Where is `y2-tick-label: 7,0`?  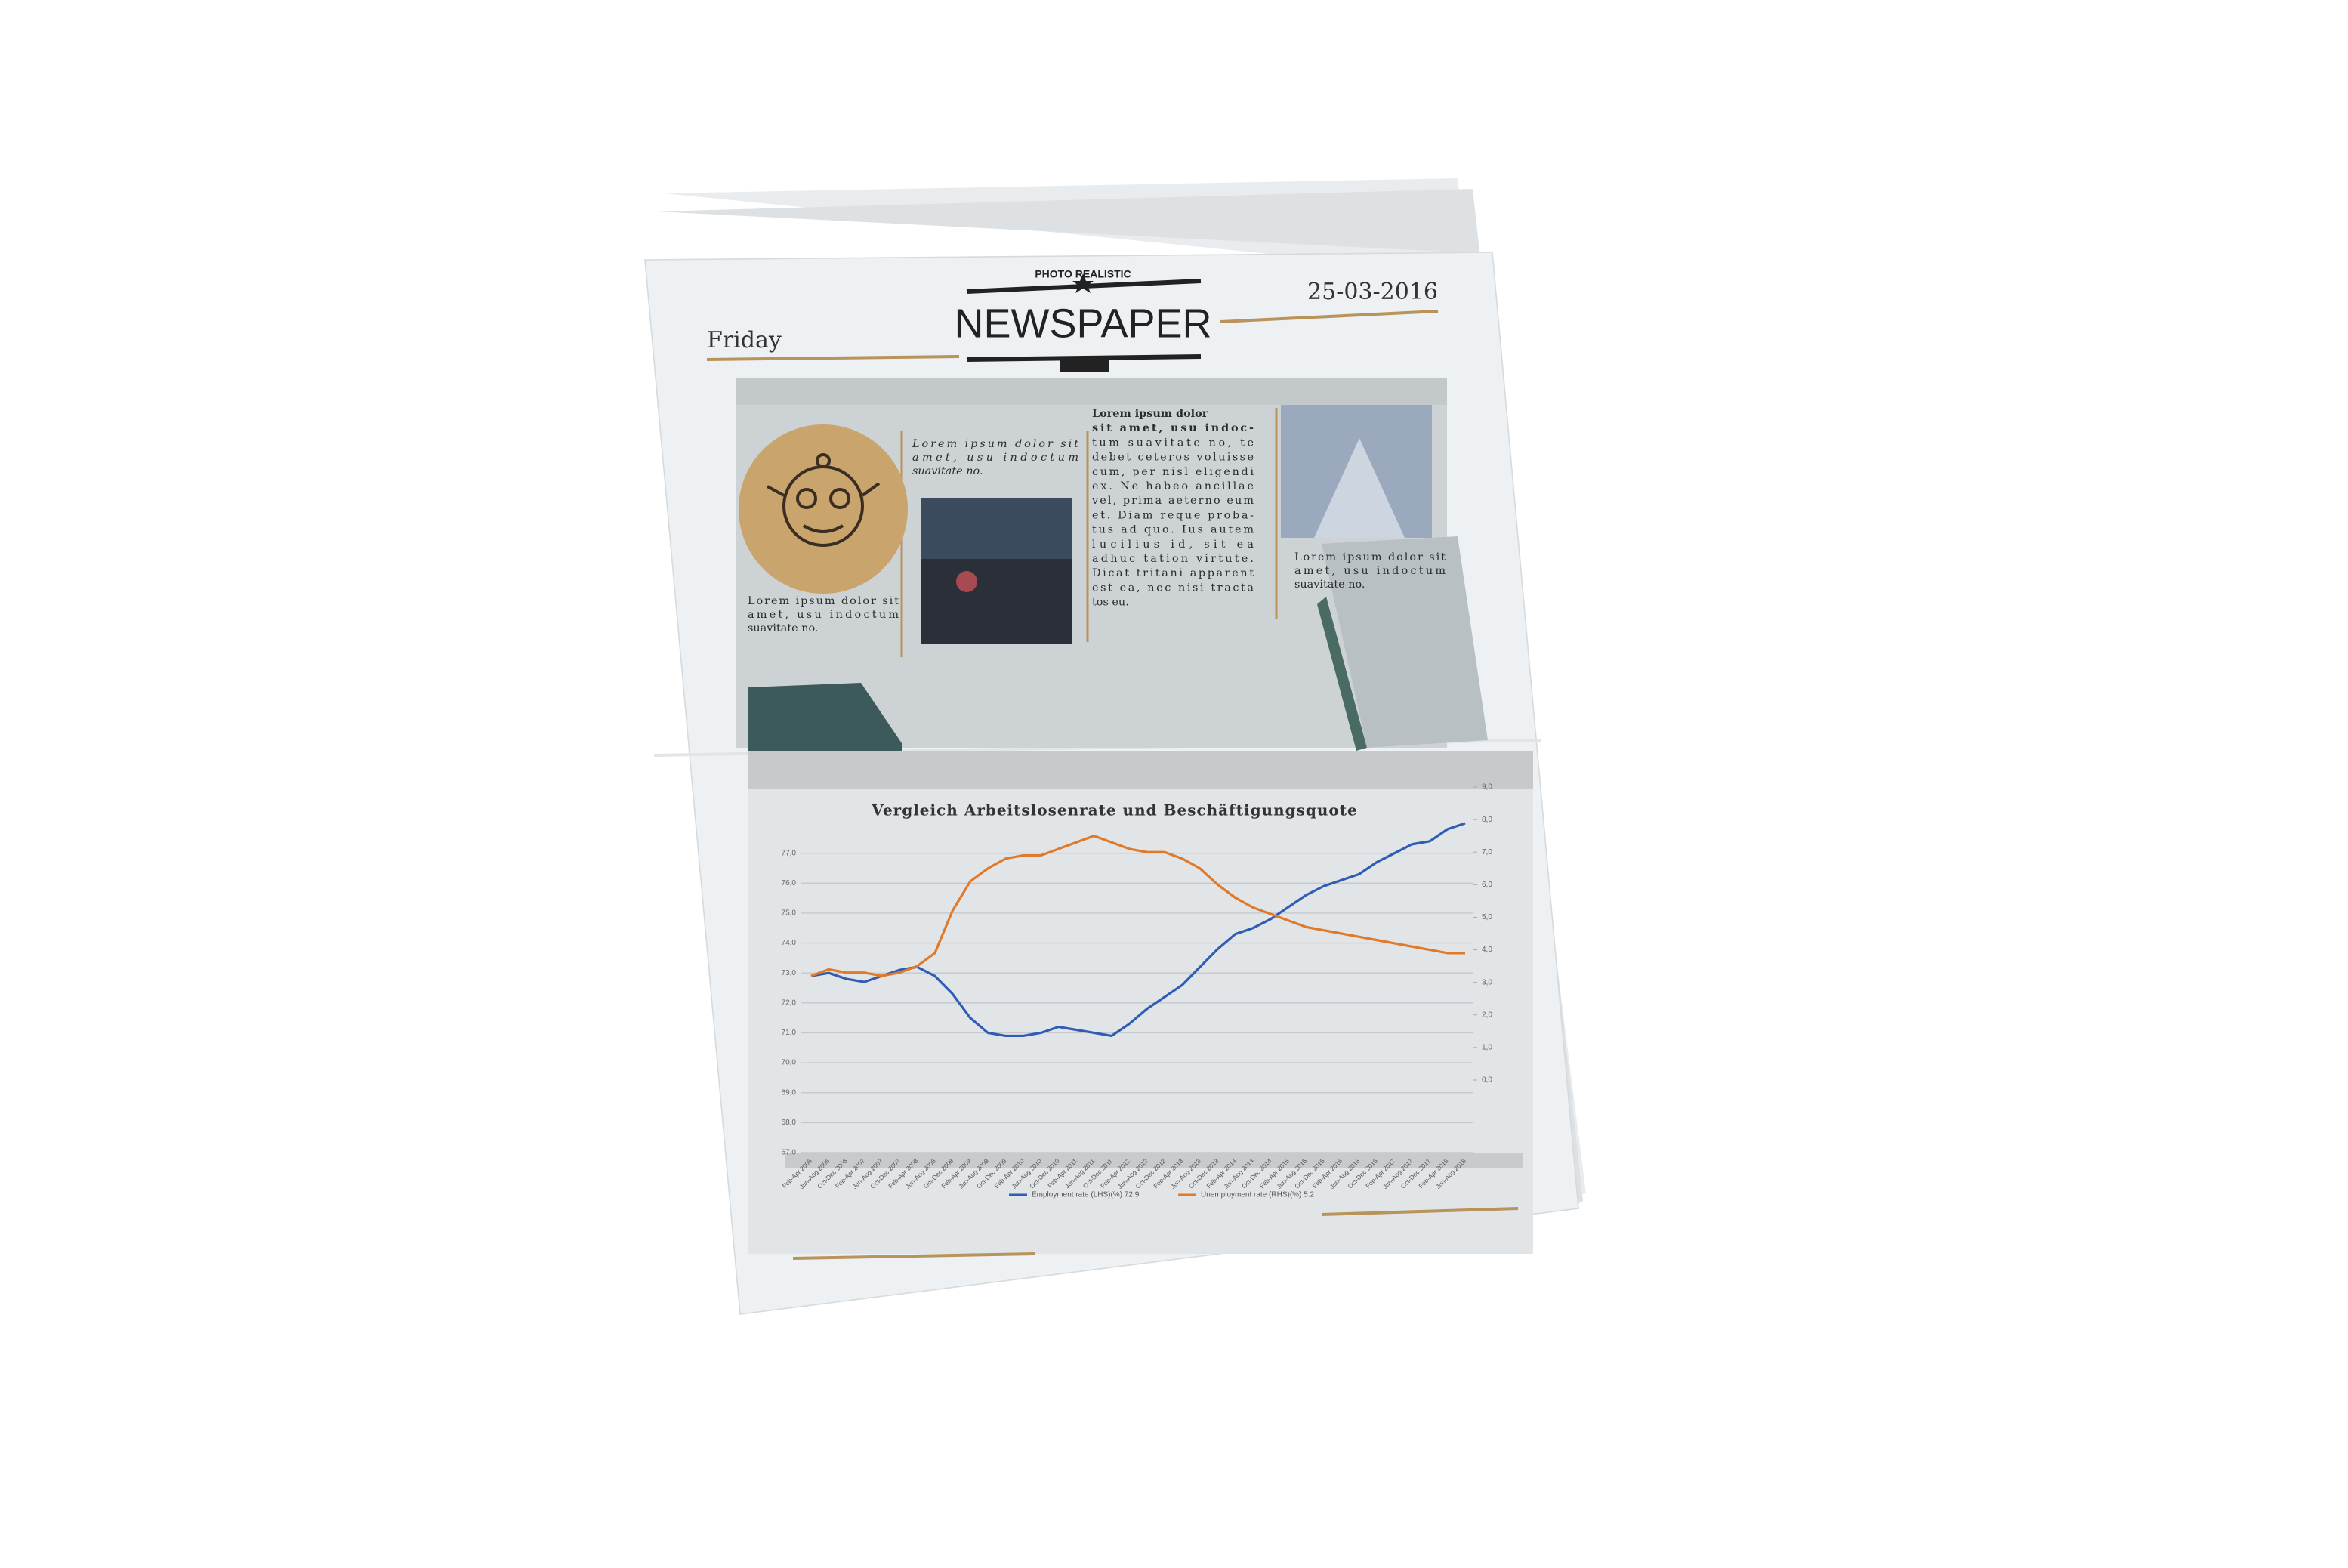 y2-tick-label: 7,0 is located at coordinates (1487, 852).